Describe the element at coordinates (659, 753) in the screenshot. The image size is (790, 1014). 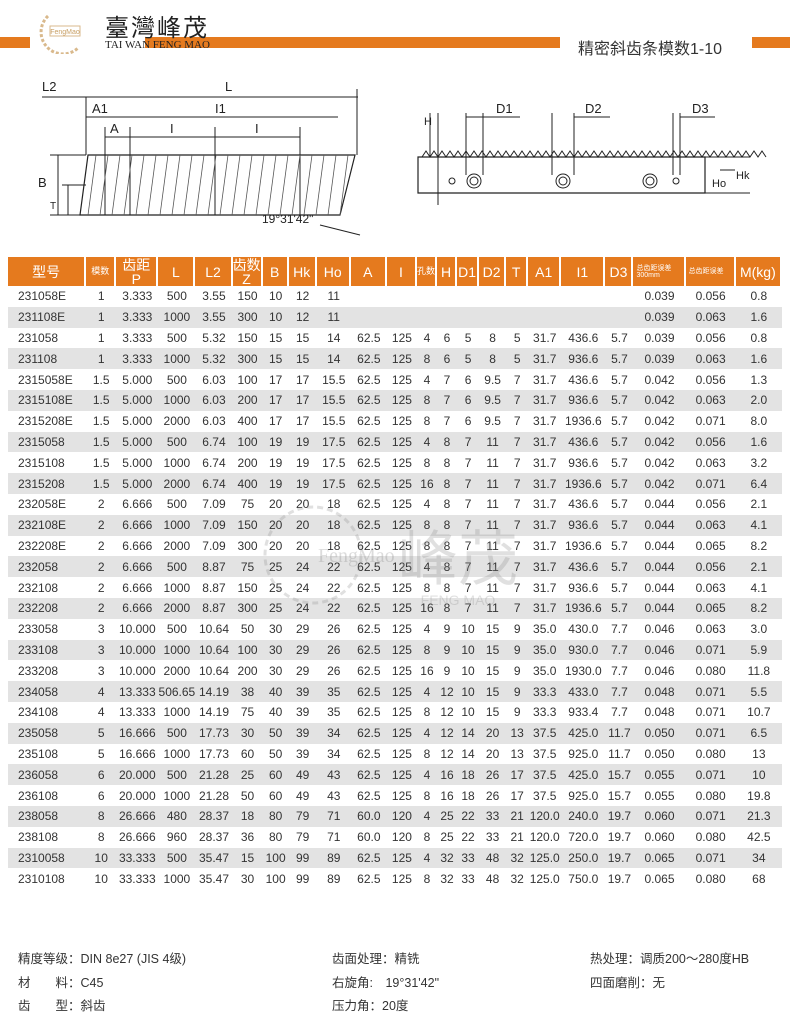
I see `table-cell: 0.050` at that location.